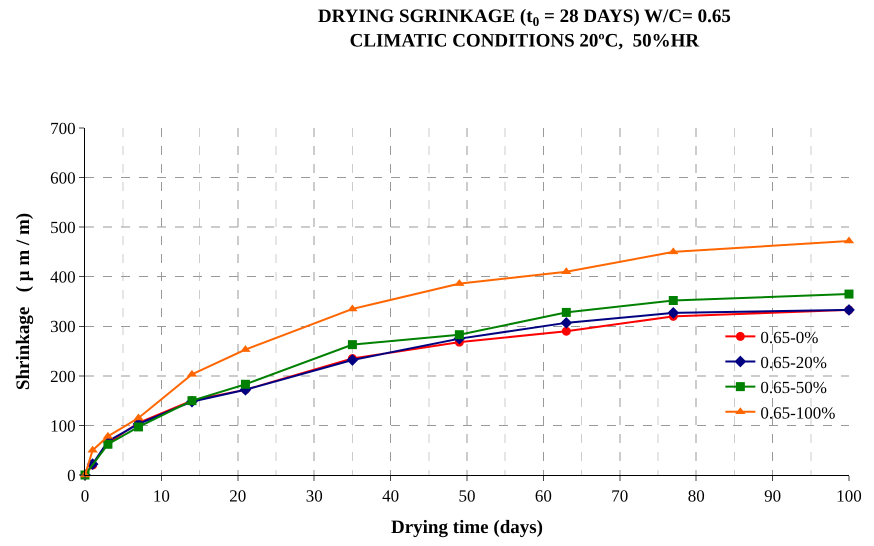 This screenshot has height=546, width=874. Describe the element at coordinates (63, 326) in the screenshot. I see `y-tick-label: 300` at that location.